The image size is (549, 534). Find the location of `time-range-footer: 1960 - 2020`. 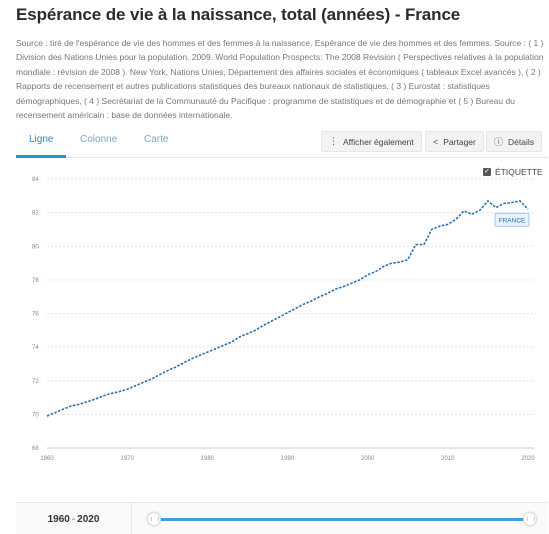

time-range-footer: 1960 - 2020 is located at coordinates (282, 518).